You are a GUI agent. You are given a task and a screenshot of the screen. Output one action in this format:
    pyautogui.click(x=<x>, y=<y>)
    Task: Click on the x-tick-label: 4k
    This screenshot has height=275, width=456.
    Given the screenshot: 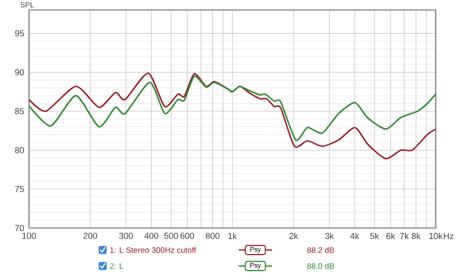 What is the action you would take?
    pyautogui.click(x=355, y=235)
    